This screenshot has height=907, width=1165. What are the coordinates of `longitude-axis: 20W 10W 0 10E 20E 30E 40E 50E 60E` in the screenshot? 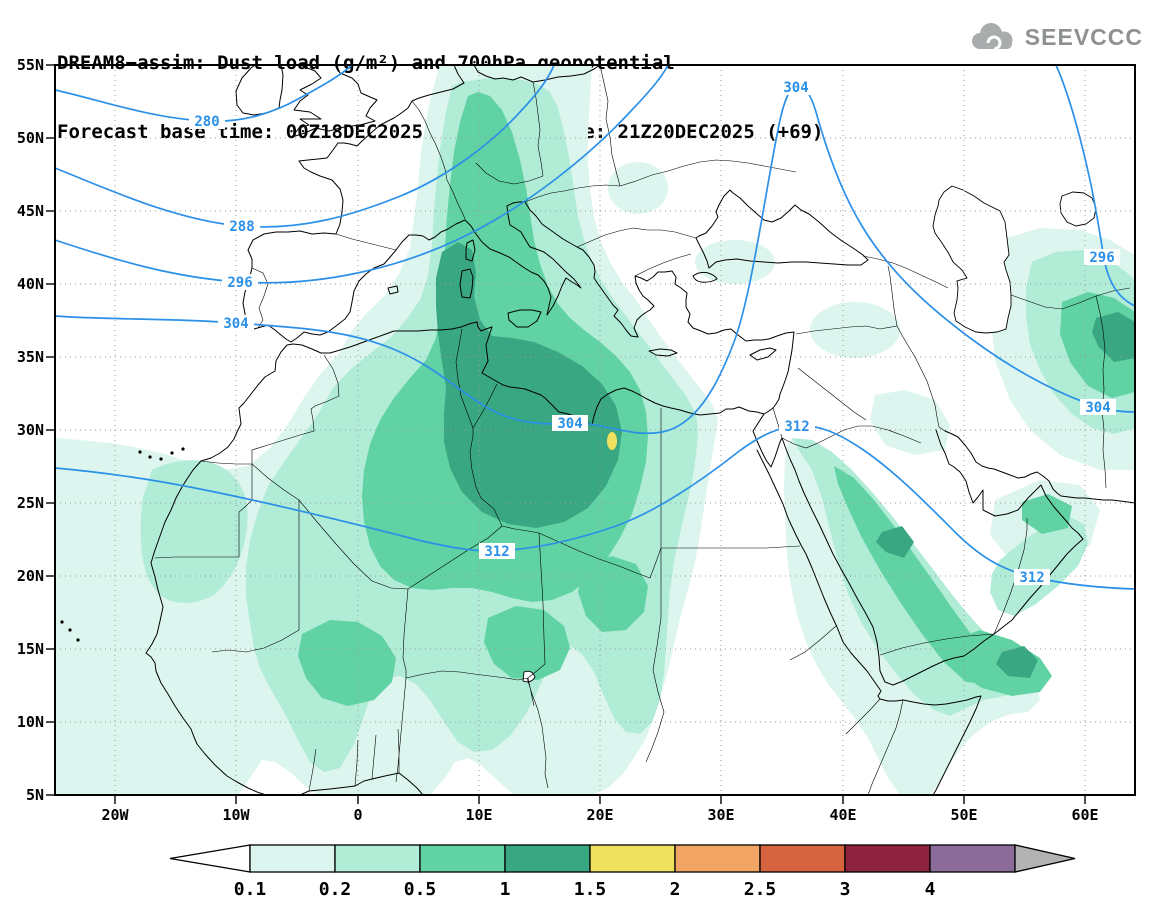 It's located at (600, 809).